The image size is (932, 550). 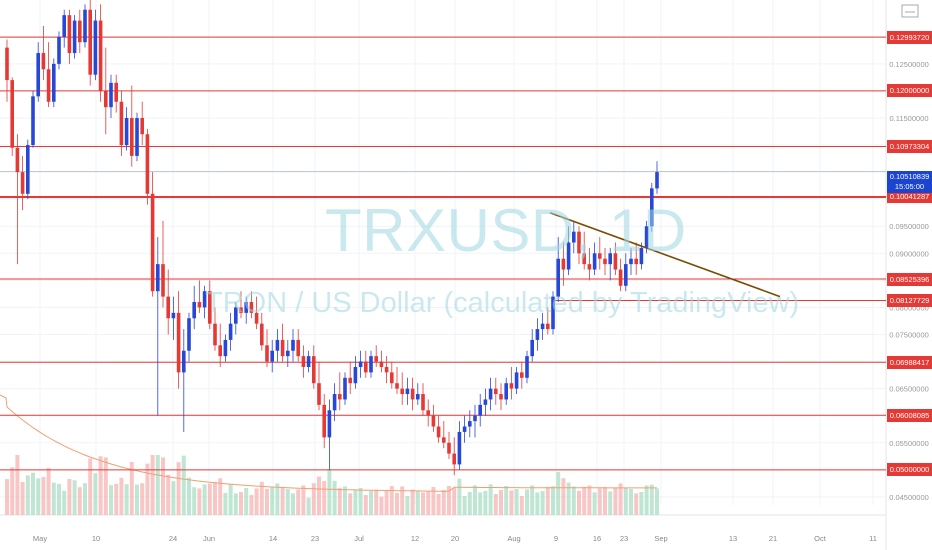 What do you see at coordinates (773, 538) in the screenshot?
I see `x-tick-label: 21` at bounding box center [773, 538].